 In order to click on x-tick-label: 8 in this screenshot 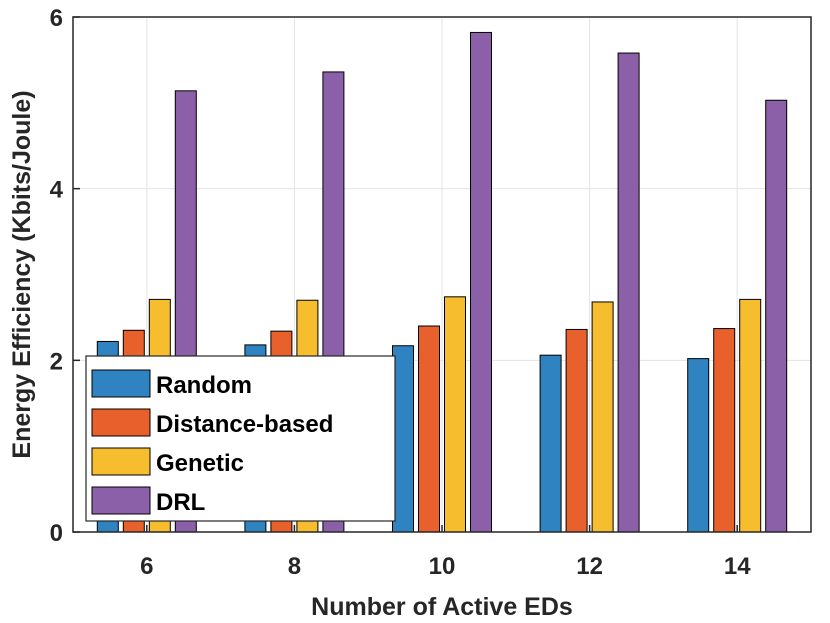, I will do `click(294, 566)`.